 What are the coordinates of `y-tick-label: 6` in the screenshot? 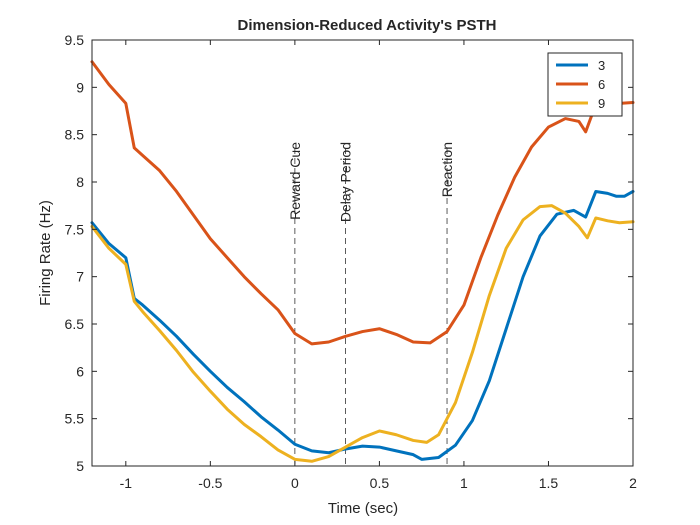 It's located at (80, 371).